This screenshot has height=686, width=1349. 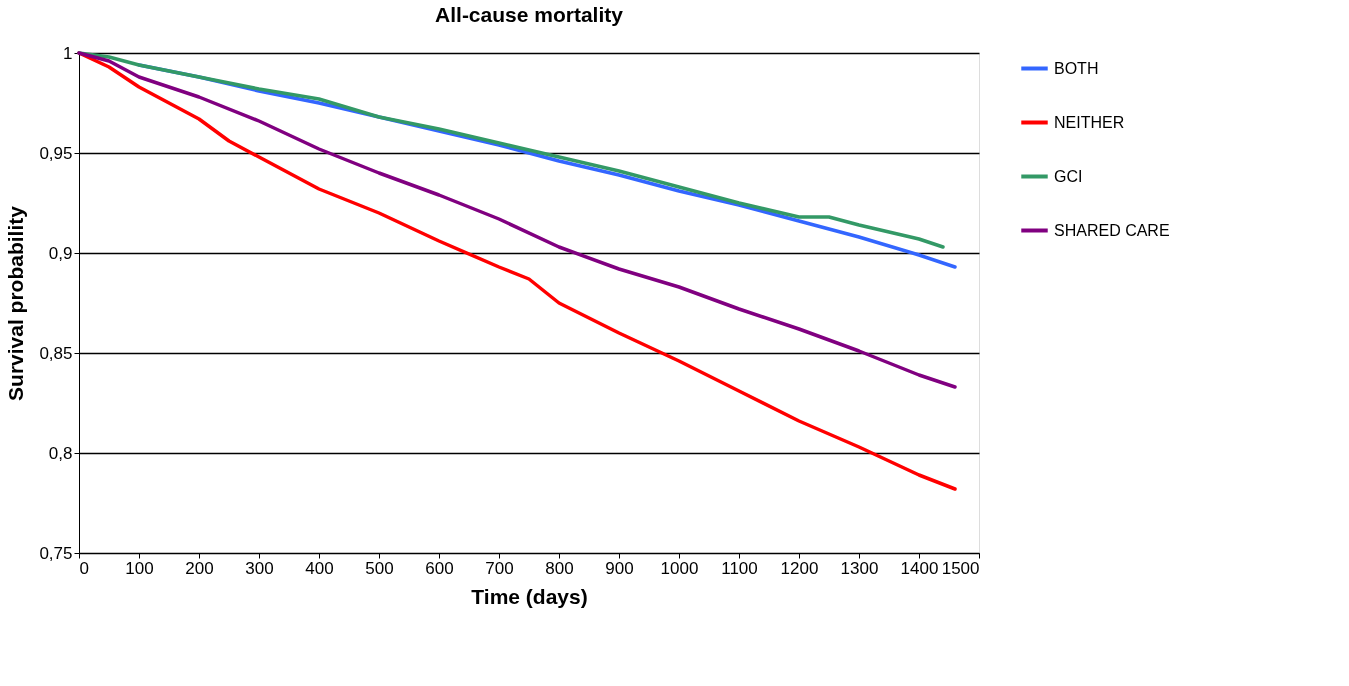 What do you see at coordinates (619, 568) in the screenshot?
I see `x-tick-label: 900` at bounding box center [619, 568].